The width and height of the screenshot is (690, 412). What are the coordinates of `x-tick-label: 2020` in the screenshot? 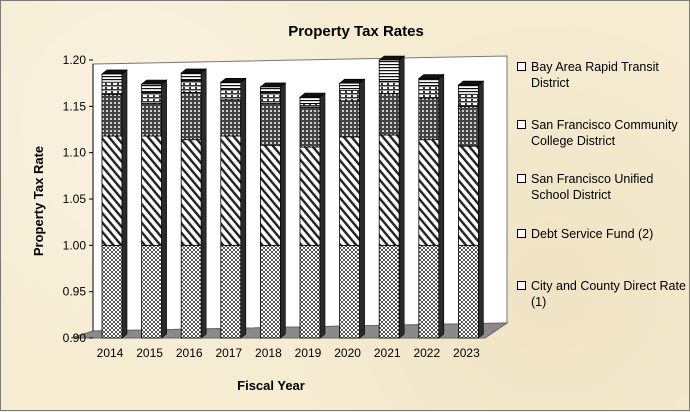 It's located at (347, 353).